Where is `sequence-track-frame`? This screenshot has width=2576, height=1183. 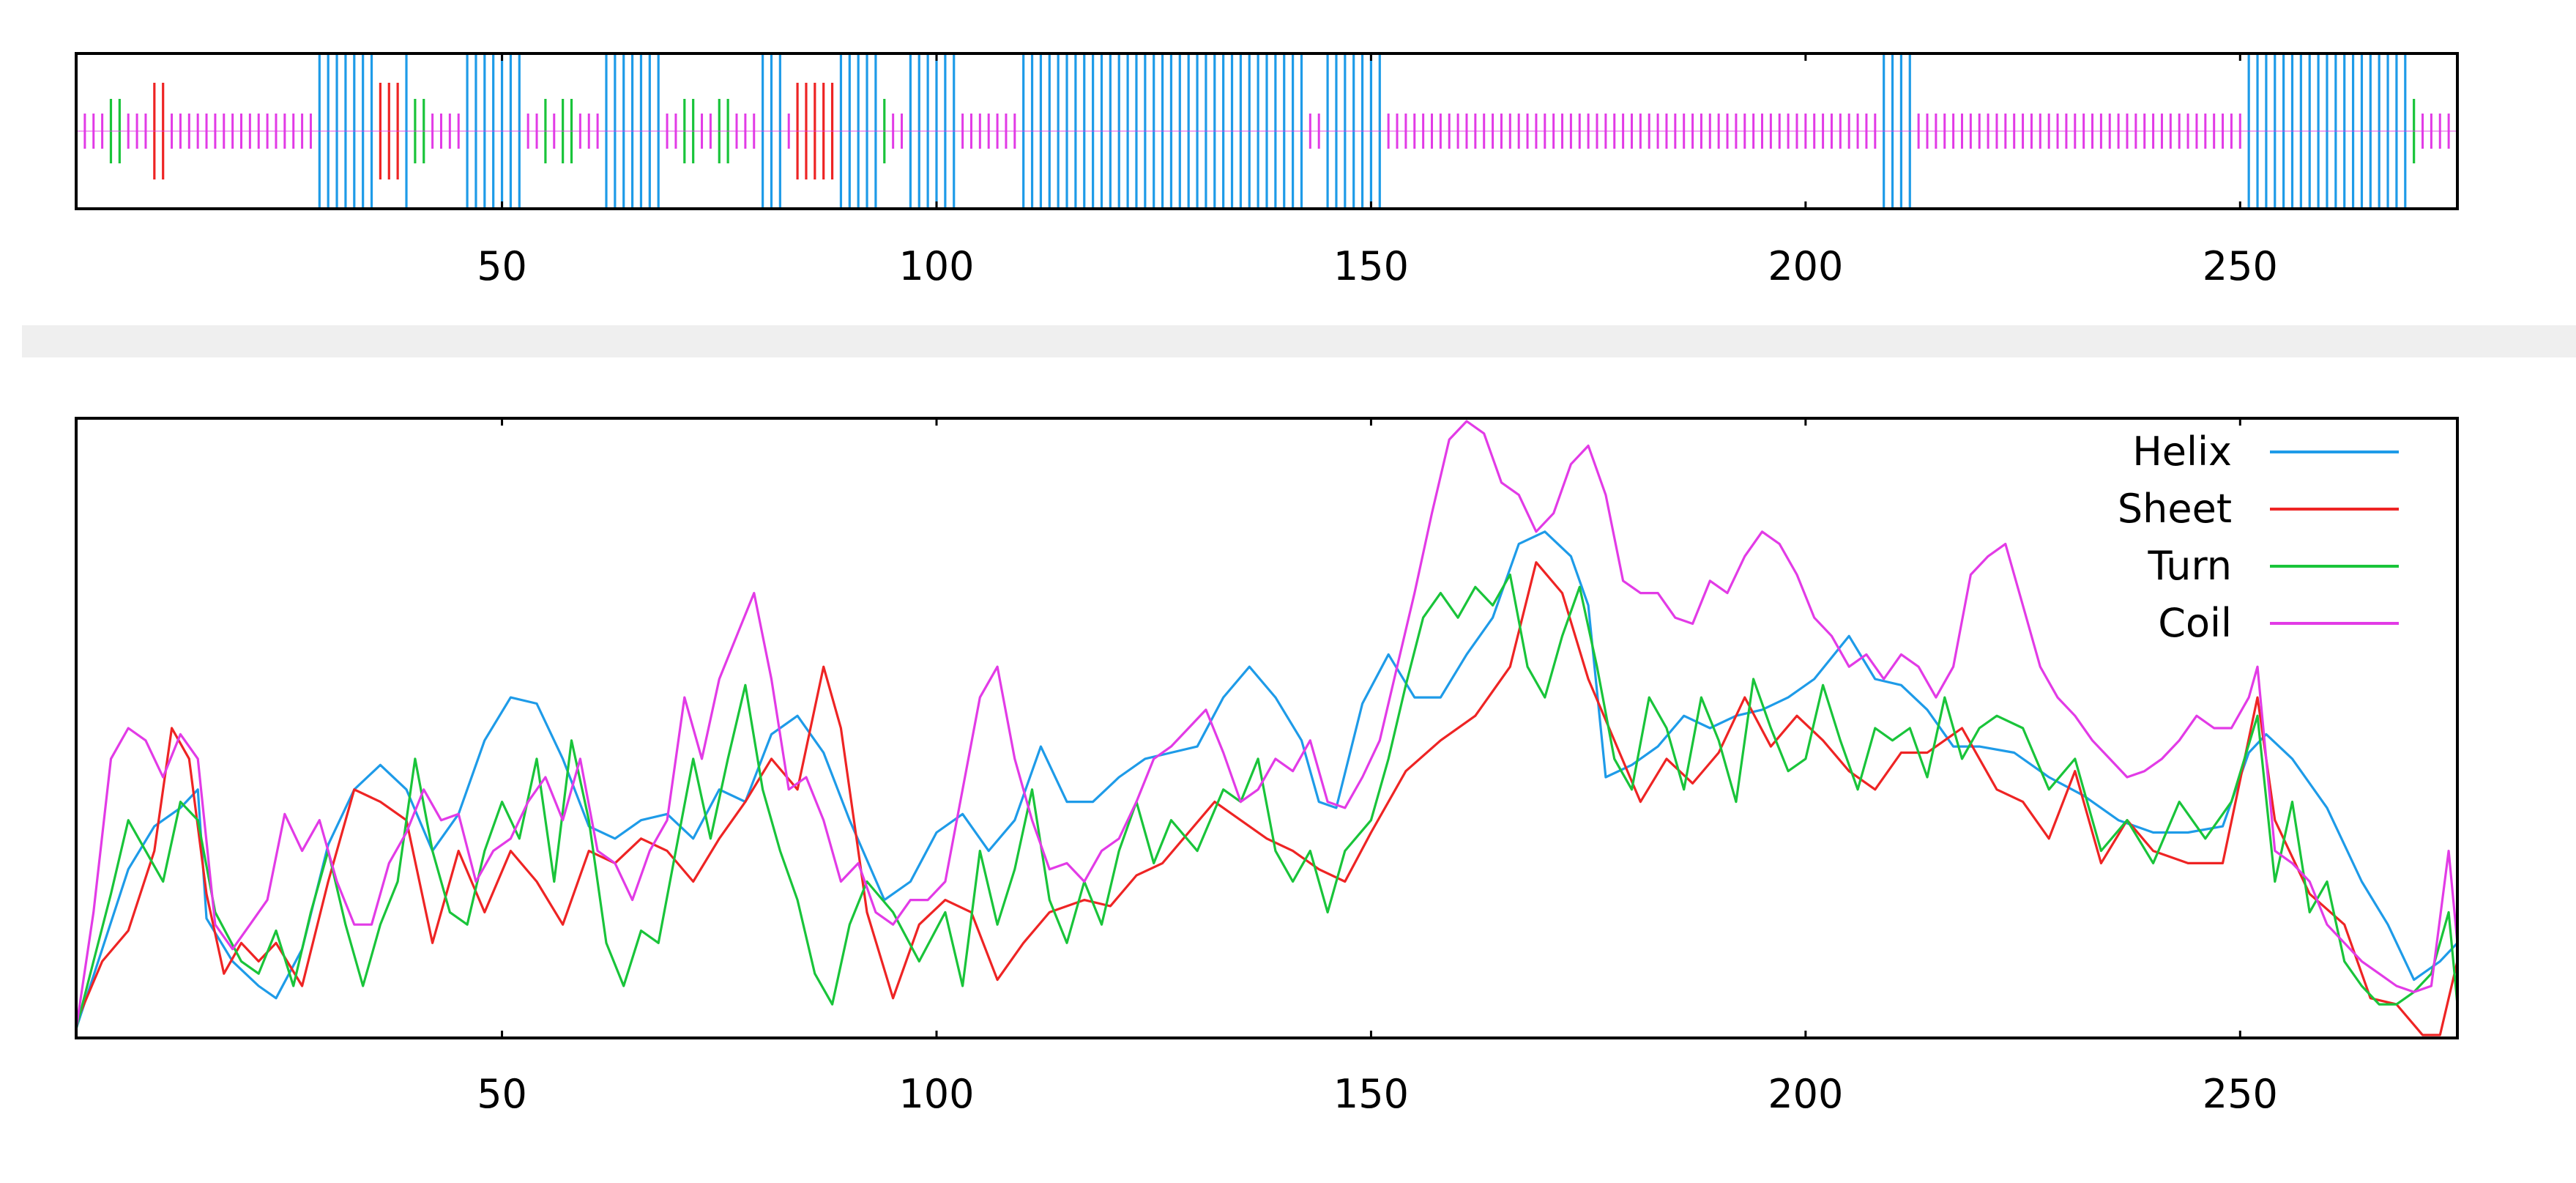 sequence-track-frame is located at coordinates (1267, 131).